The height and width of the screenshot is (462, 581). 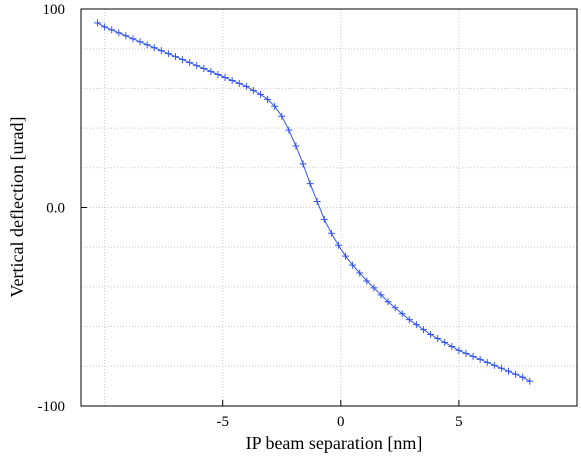 What do you see at coordinates (17, 207) in the screenshot?
I see `y-axis-label: Vertical deflection [urad]` at bounding box center [17, 207].